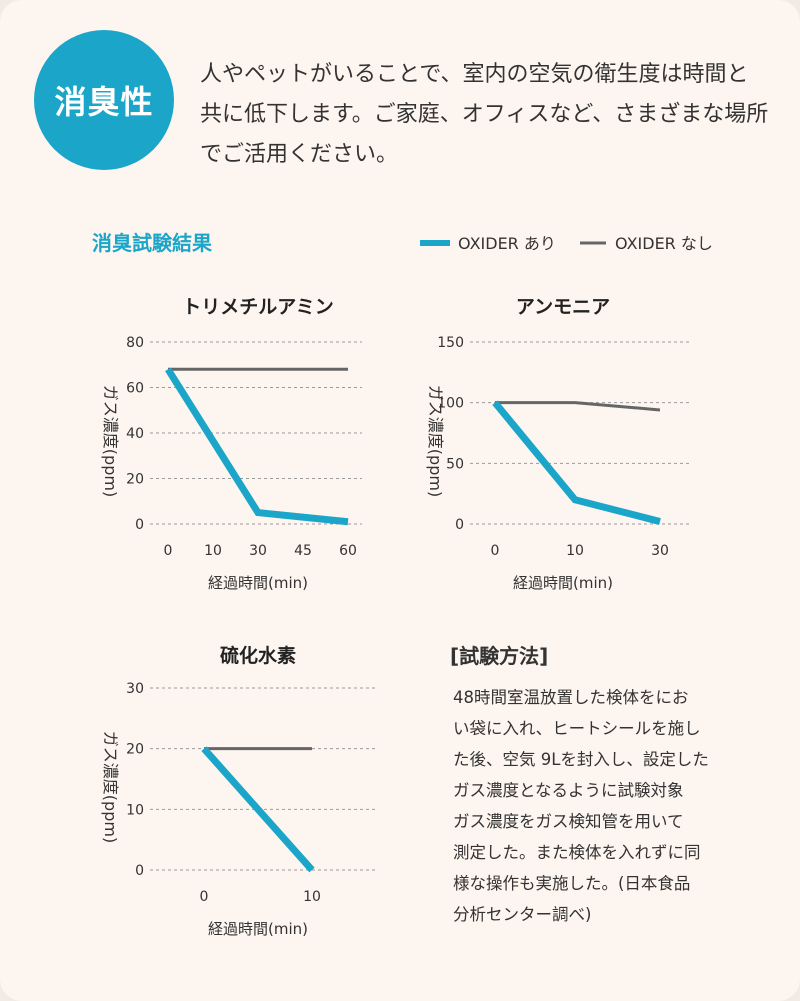 This screenshot has width=800, height=1001. I want to click on y-tick-label: 80, so click(135, 343).